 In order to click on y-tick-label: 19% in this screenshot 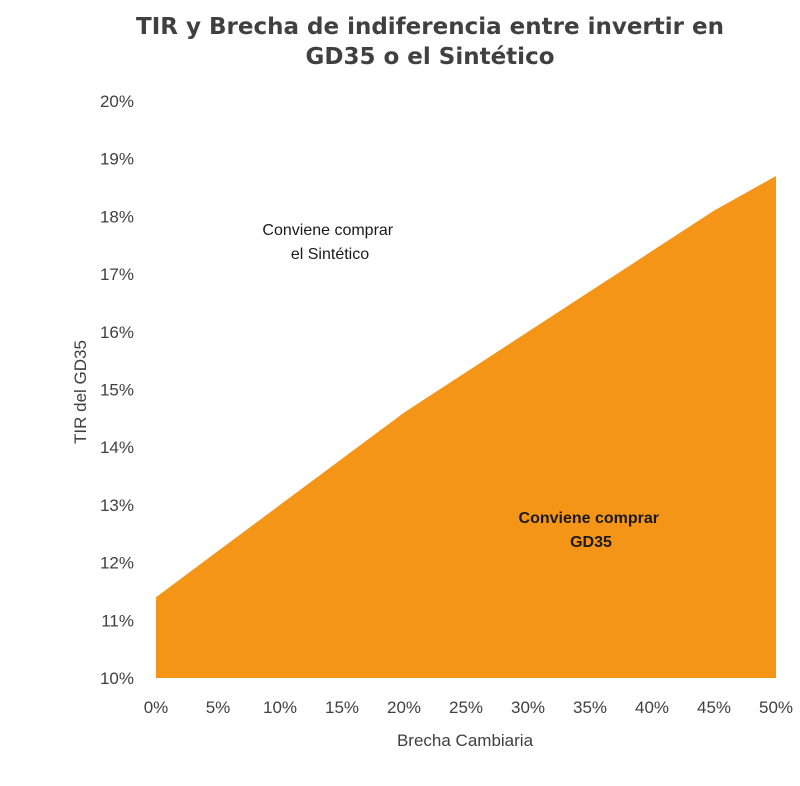, I will do `click(117, 159)`.